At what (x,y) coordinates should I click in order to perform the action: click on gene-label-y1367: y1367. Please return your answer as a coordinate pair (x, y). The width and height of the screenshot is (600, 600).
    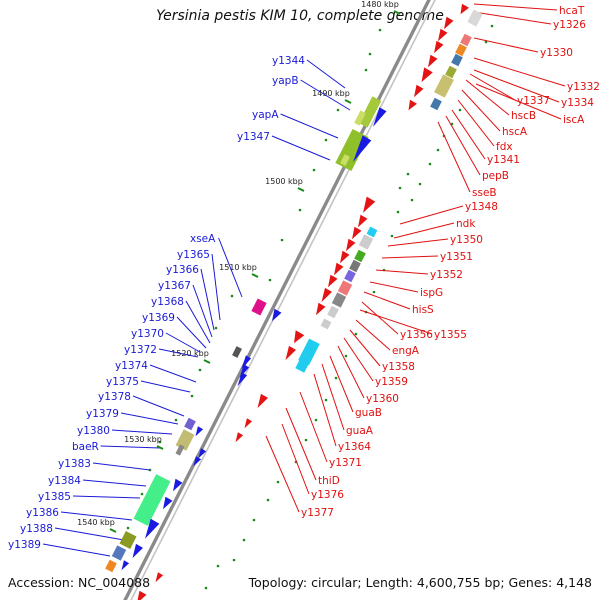
    Looking at the image, I should click on (174, 286).